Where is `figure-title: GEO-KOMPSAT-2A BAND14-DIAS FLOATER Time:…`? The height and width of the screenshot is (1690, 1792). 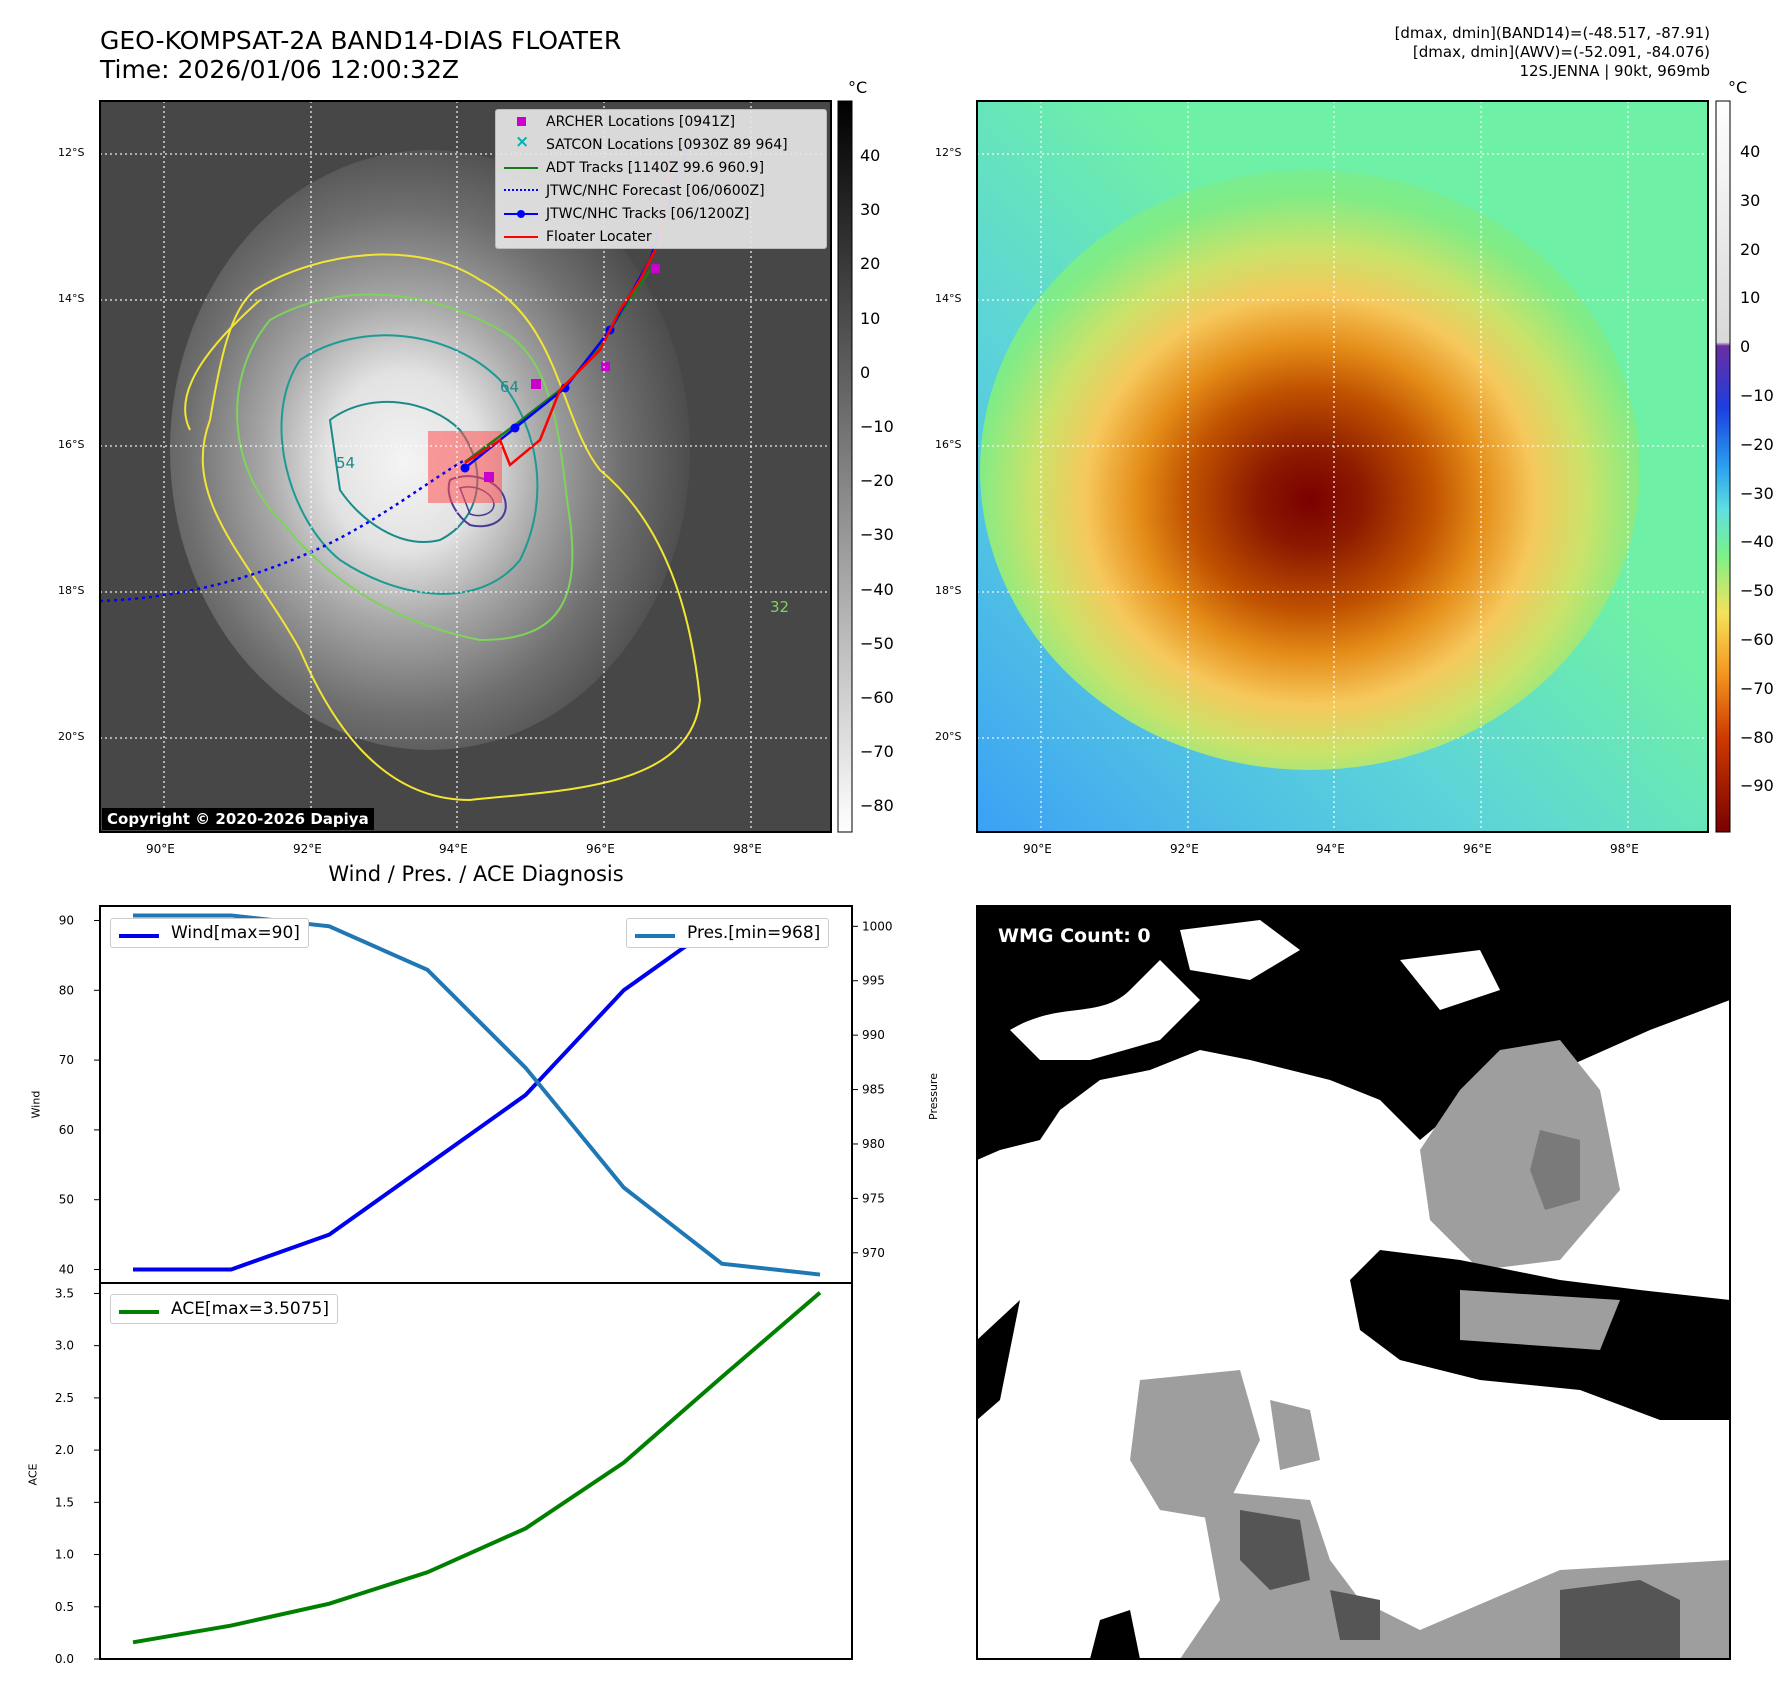 figure-title: GEO-KOMPSAT-2A BAND14-DIAS FLOATER Time:… is located at coordinates (360, 55).